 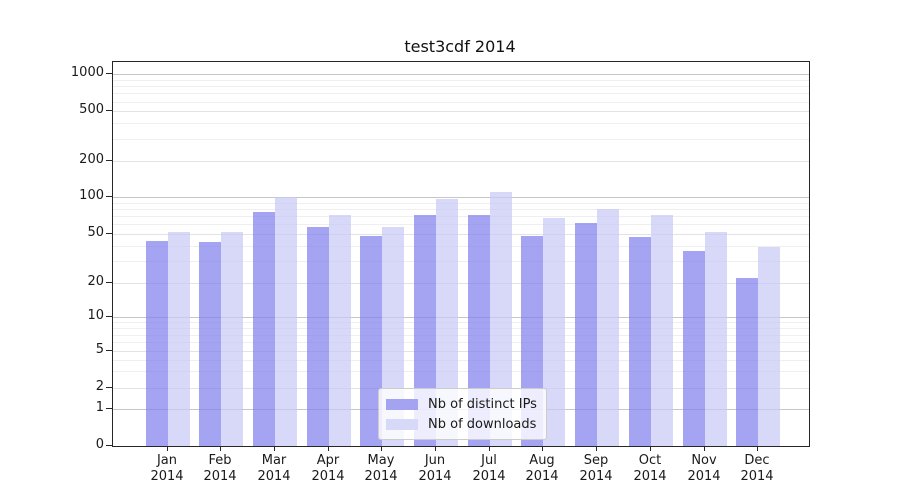 What do you see at coordinates (381, 469) in the screenshot?
I see `x-tick-label: May 2014` at bounding box center [381, 469].